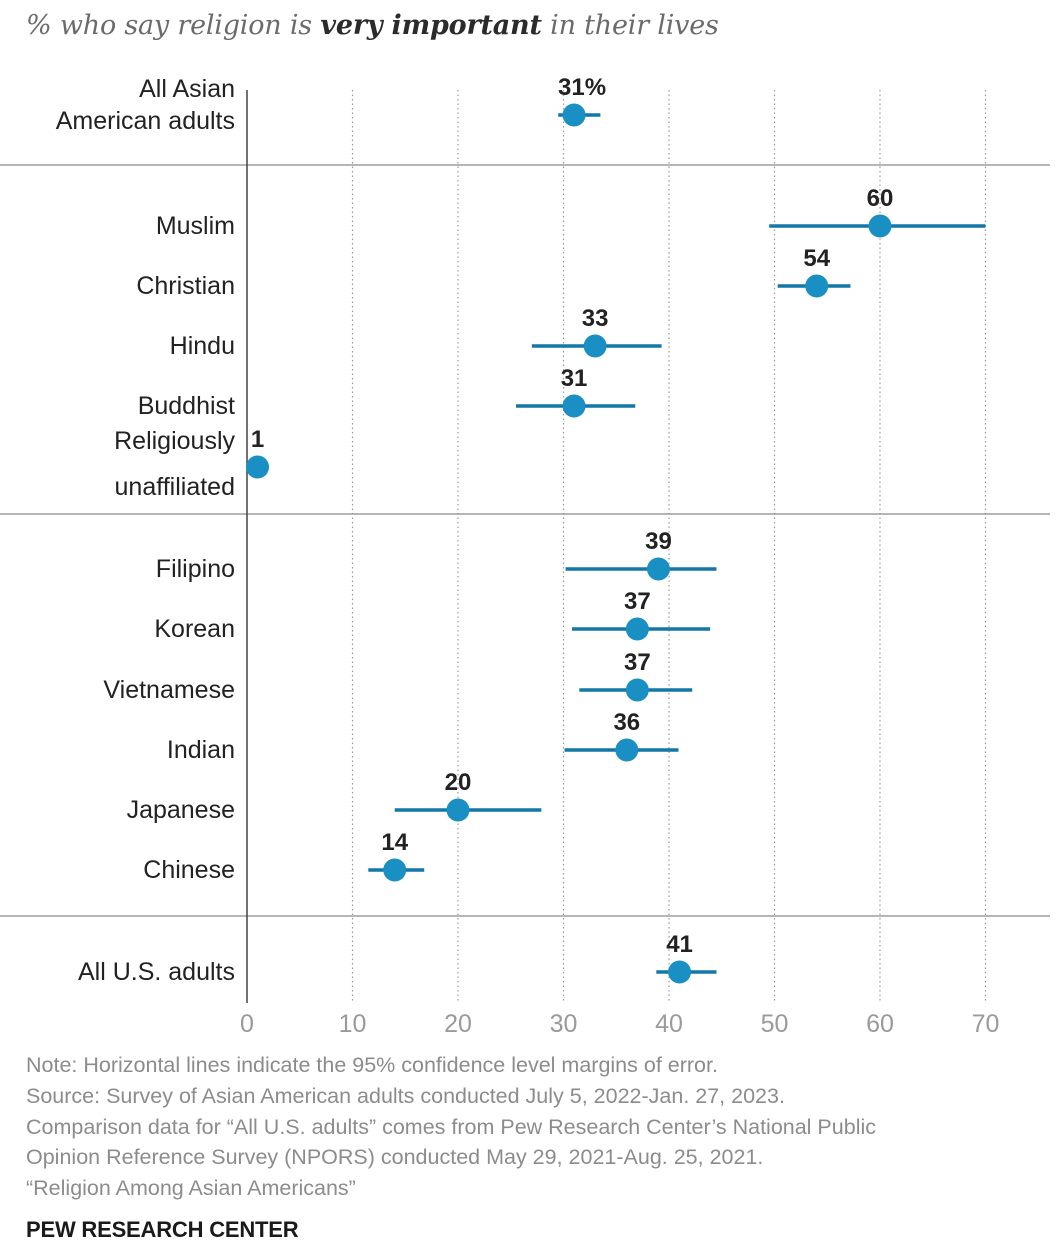 The image size is (1060, 1256). What do you see at coordinates (634, 25) in the screenshot?
I see `subtitle-tail: in their lives` at bounding box center [634, 25].